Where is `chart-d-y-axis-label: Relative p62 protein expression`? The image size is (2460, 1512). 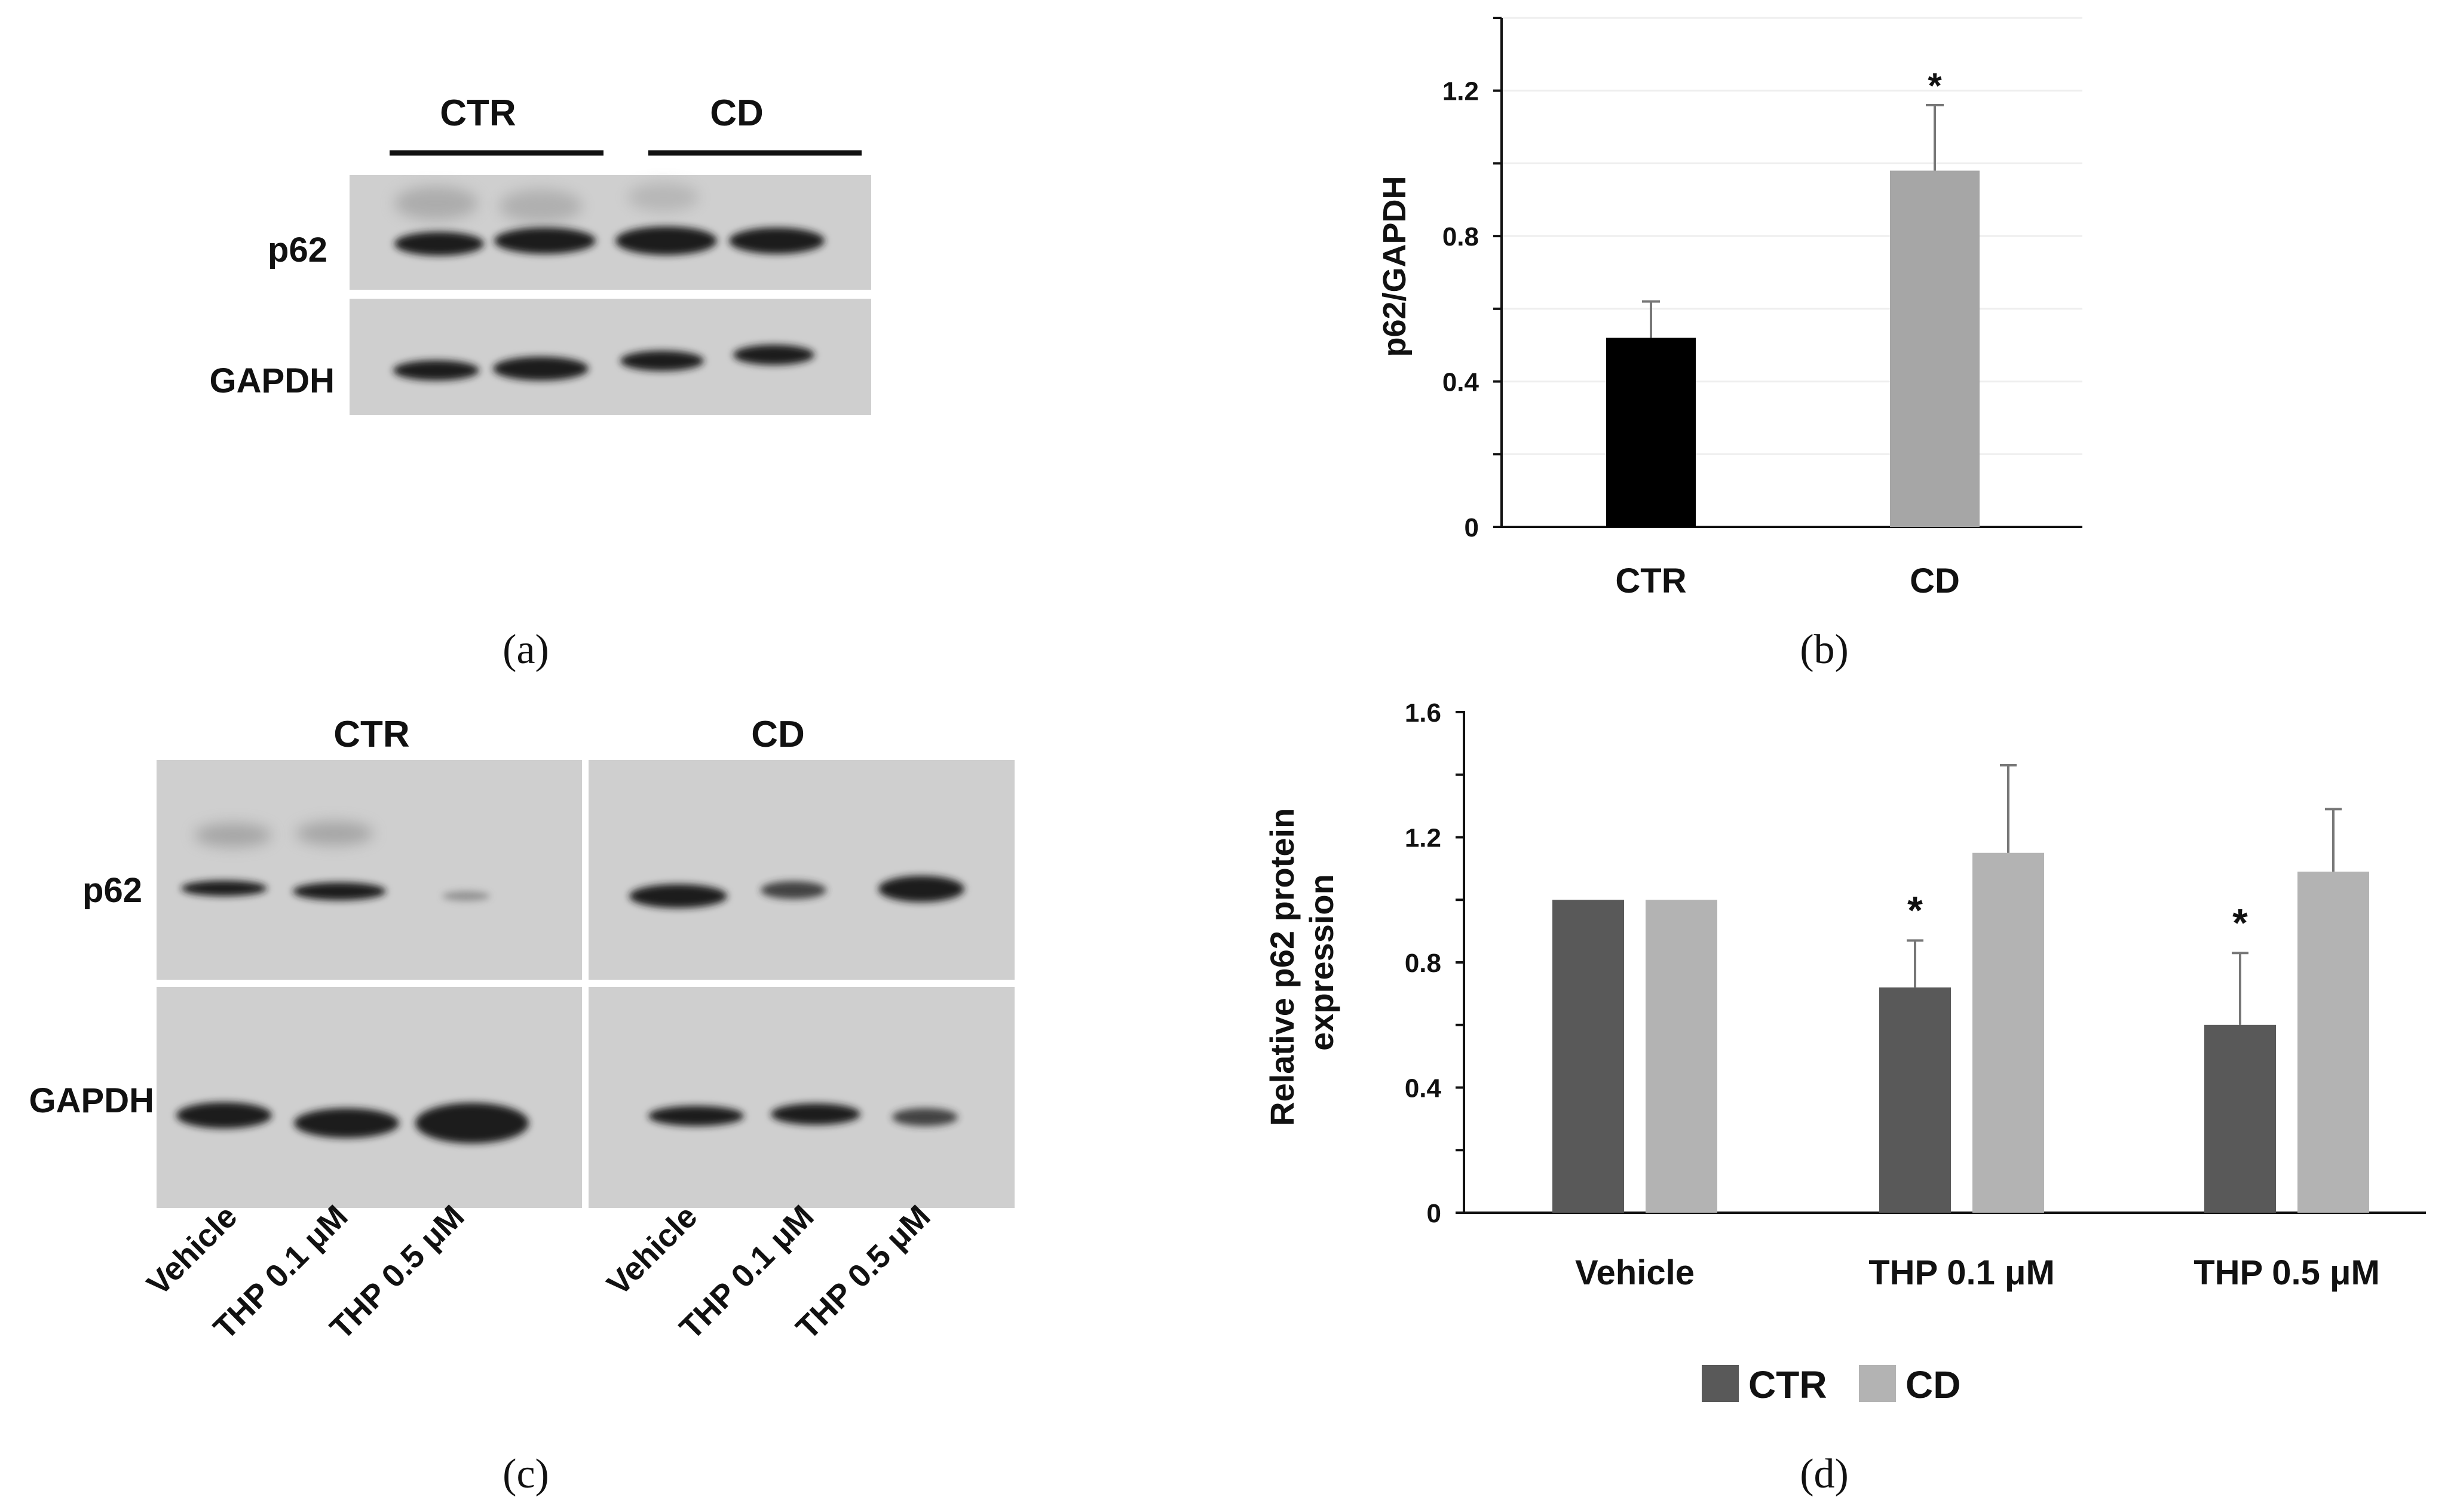 chart-d-y-axis-label: Relative p62 protein expression is located at coordinates (1301, 962).